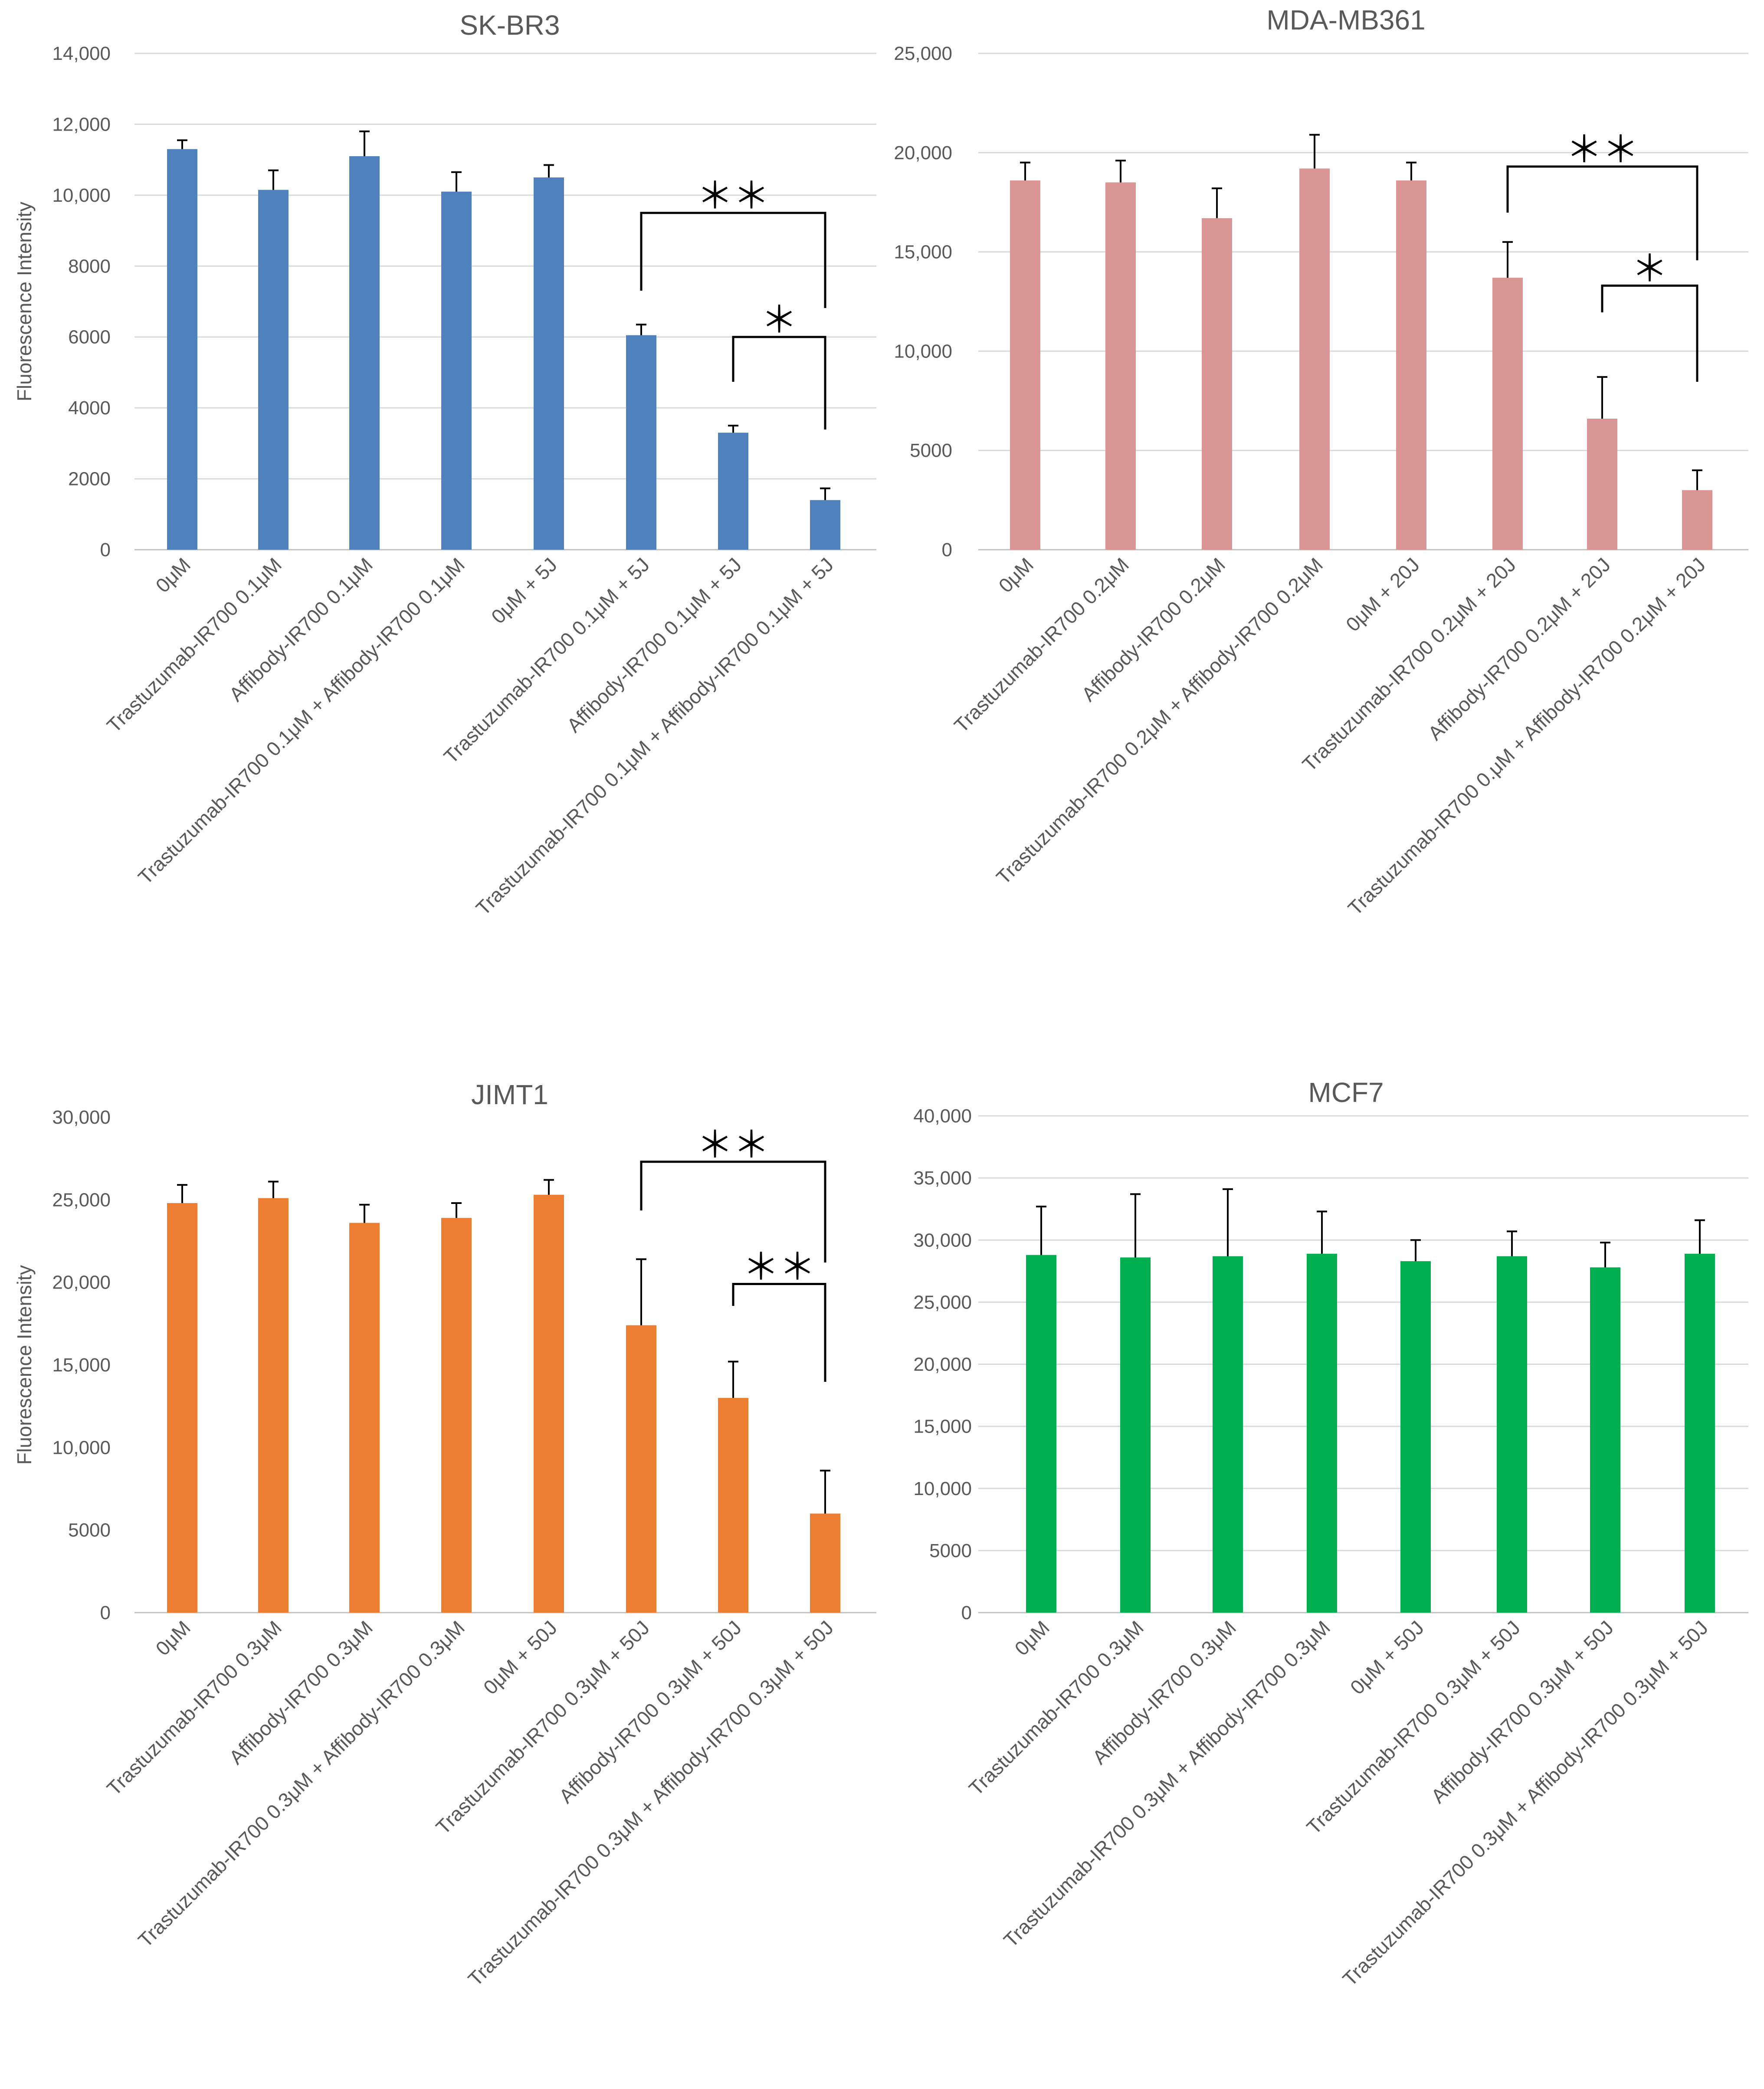 This screenshot has height=2089, width=1764. I want to click on y-tick-label: 4000, so click(89, 408).